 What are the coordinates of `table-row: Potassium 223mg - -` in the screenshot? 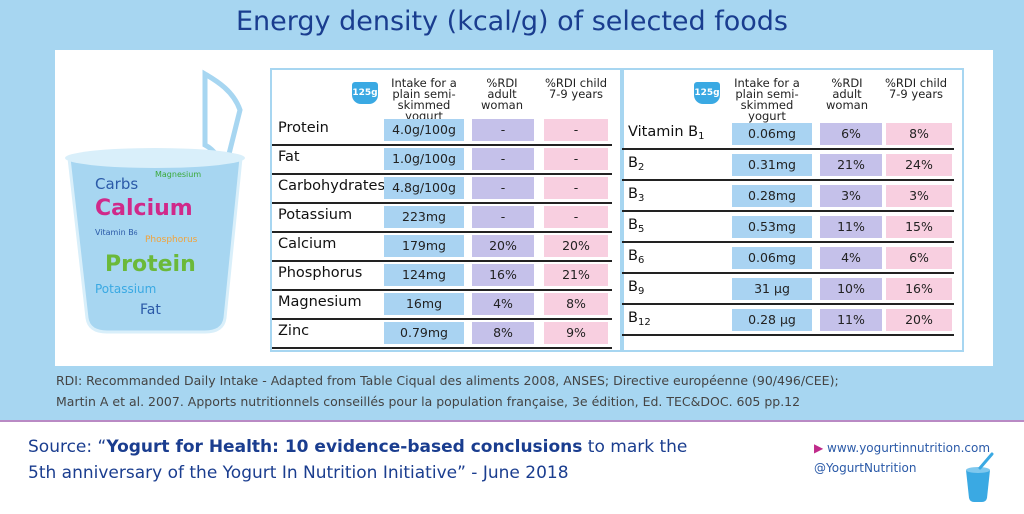 It's located at (442, 218).